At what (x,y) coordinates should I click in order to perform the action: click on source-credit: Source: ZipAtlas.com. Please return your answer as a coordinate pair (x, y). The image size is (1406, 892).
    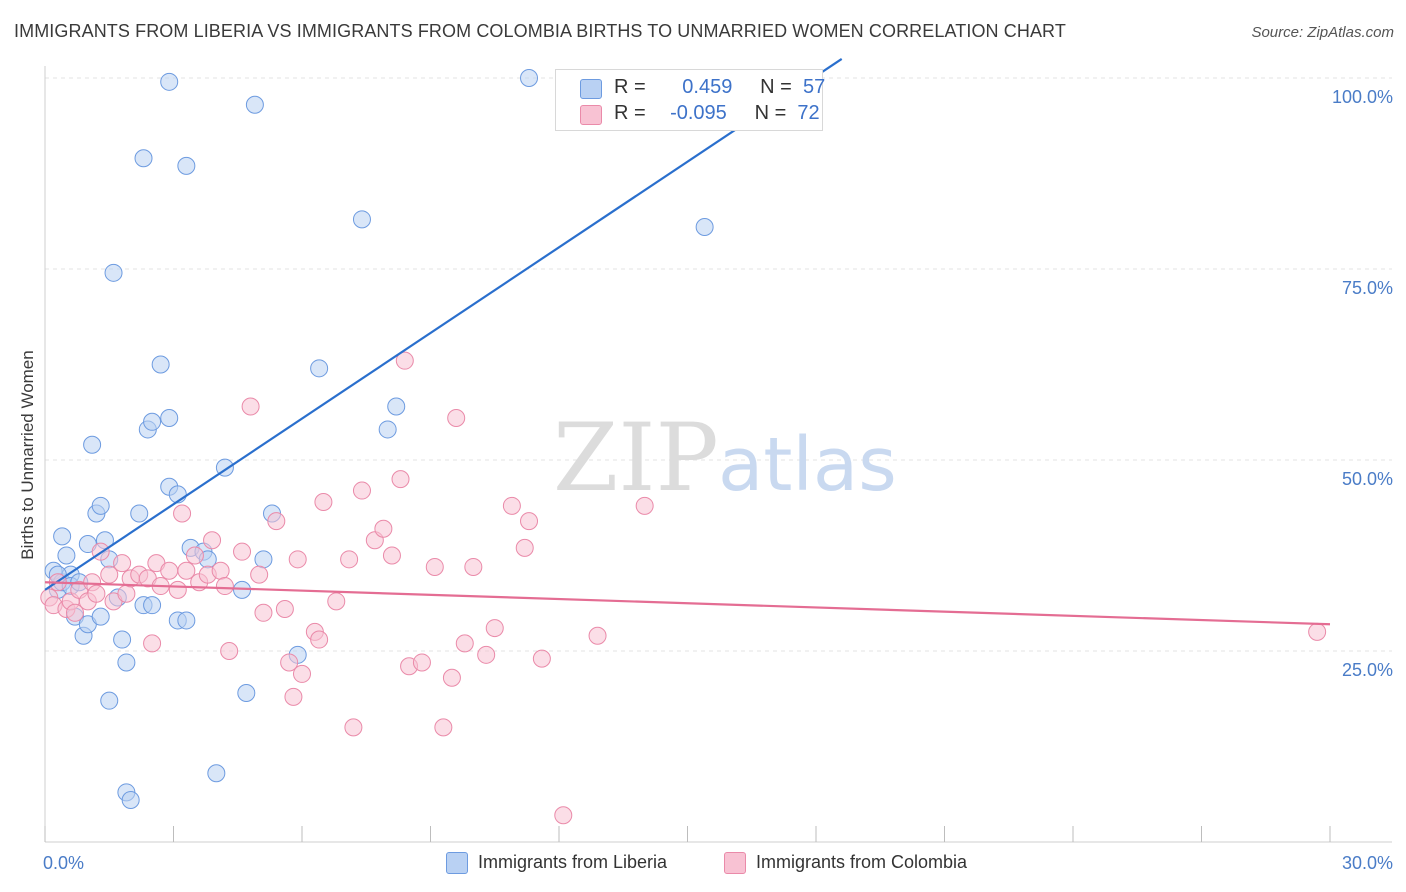
    Looking at the image, I should click on (1322, 32).